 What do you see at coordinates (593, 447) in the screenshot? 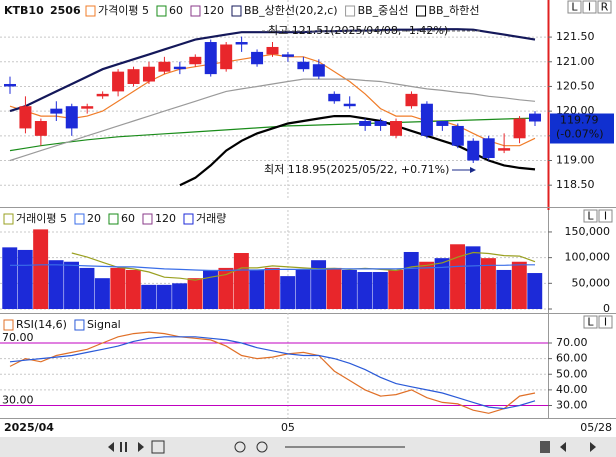
I see `scroll-right` at bounding box center [593, 447].